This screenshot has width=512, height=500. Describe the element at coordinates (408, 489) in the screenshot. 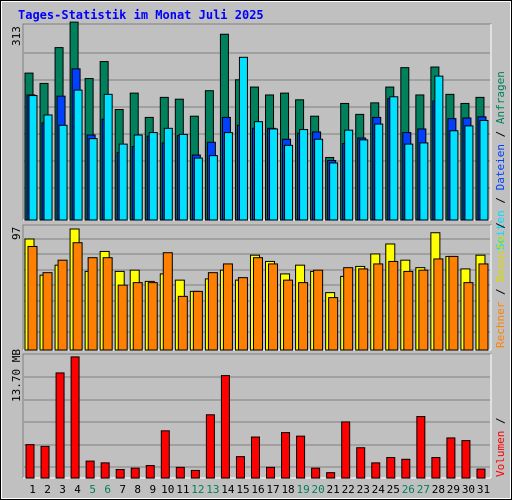

I see `day-label: 26` at that location.